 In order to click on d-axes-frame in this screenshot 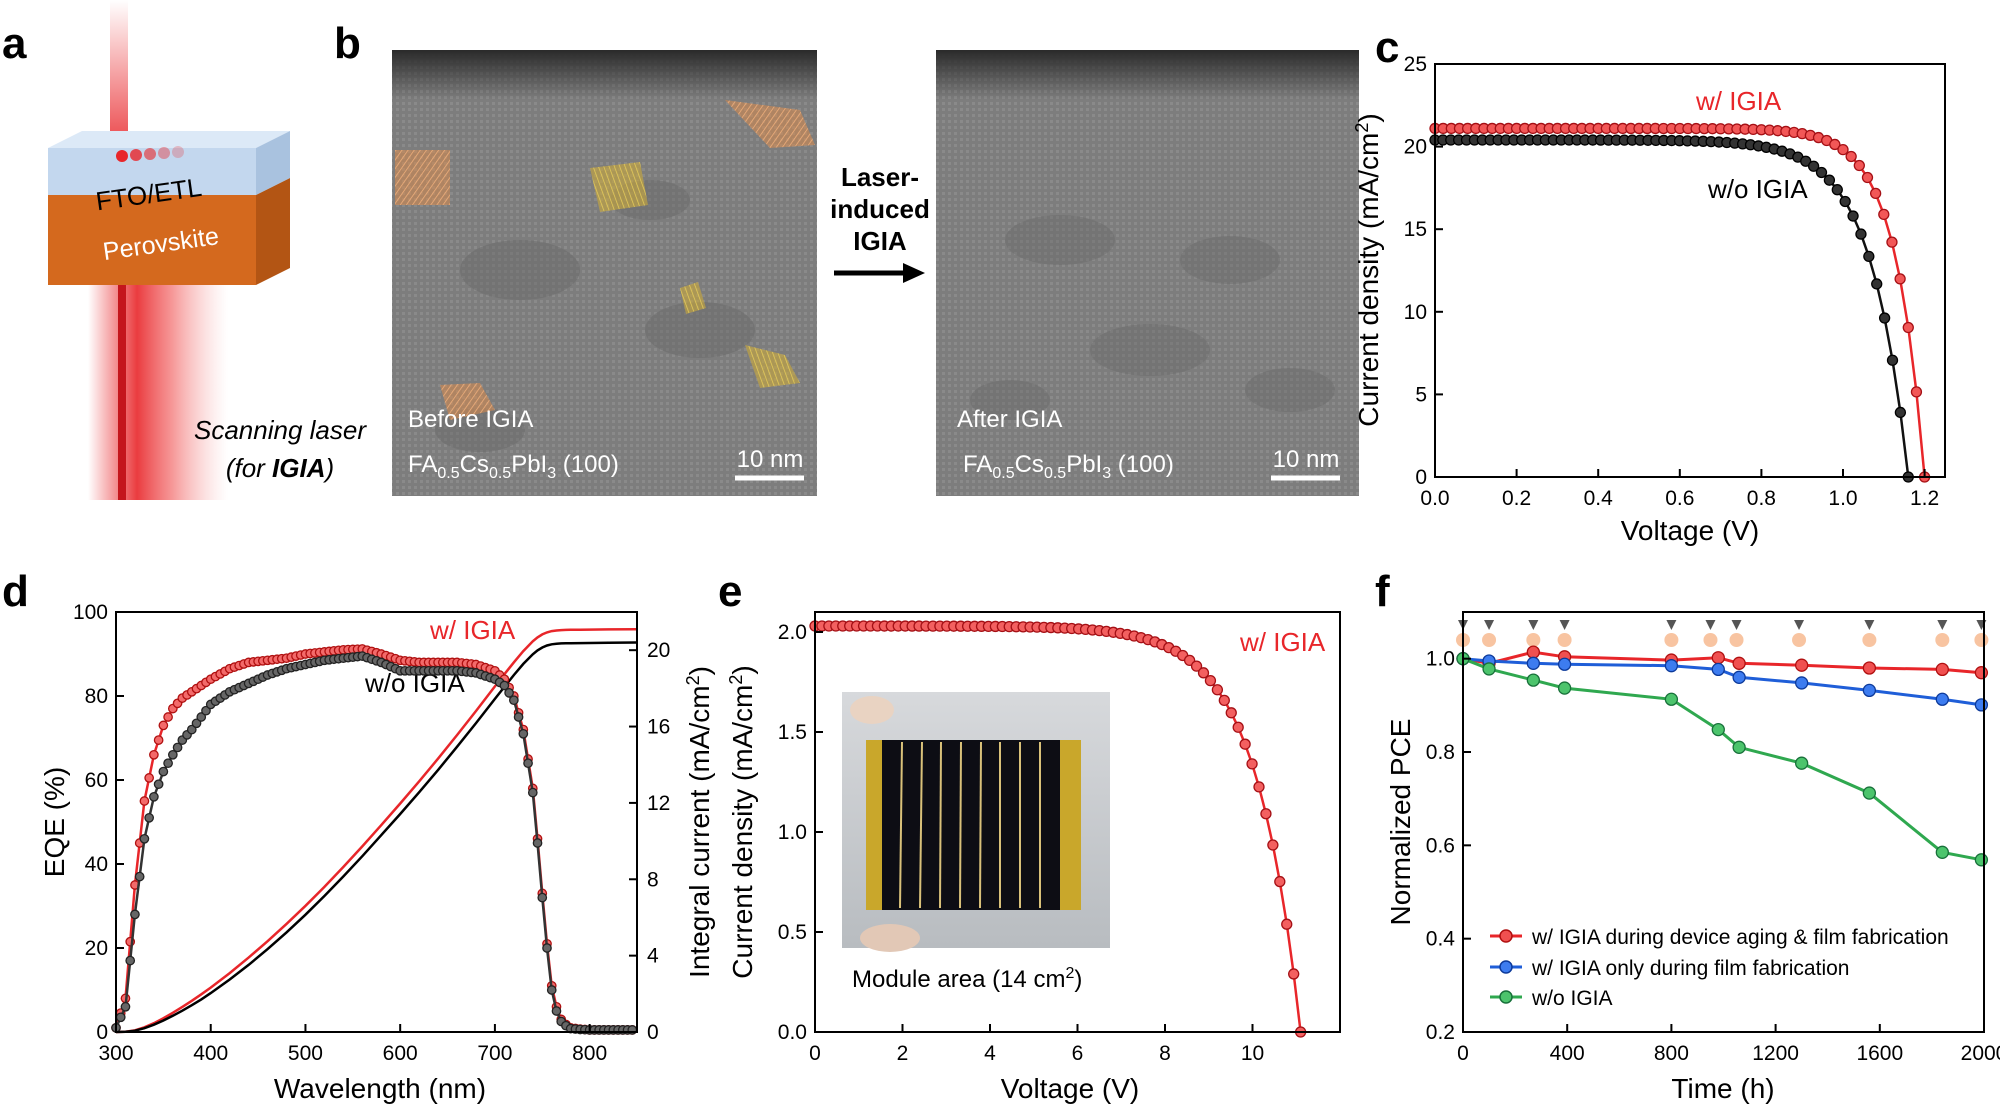, I will do `click(376, 822)`.